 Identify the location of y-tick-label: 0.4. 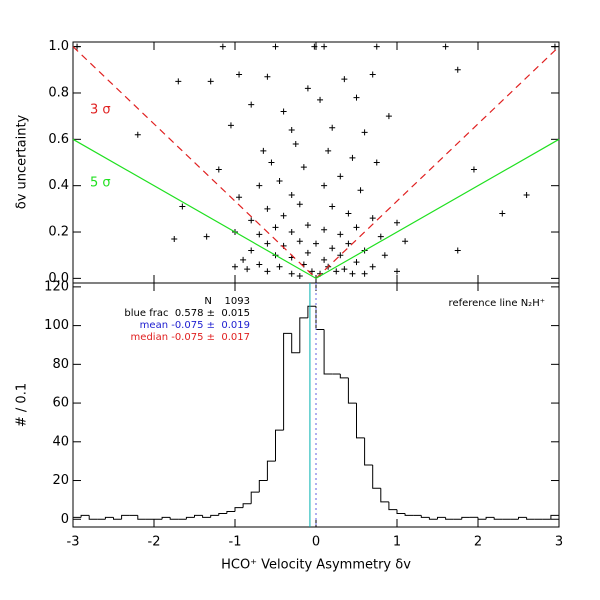
(58, 185).